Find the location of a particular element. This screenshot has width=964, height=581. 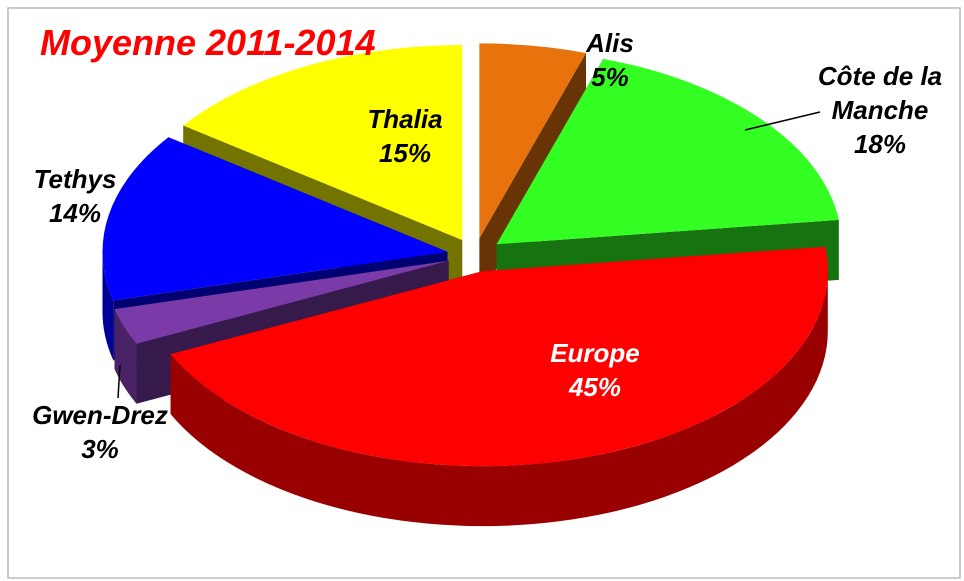

category-label: Thalia is located at coordinates (405, 119).